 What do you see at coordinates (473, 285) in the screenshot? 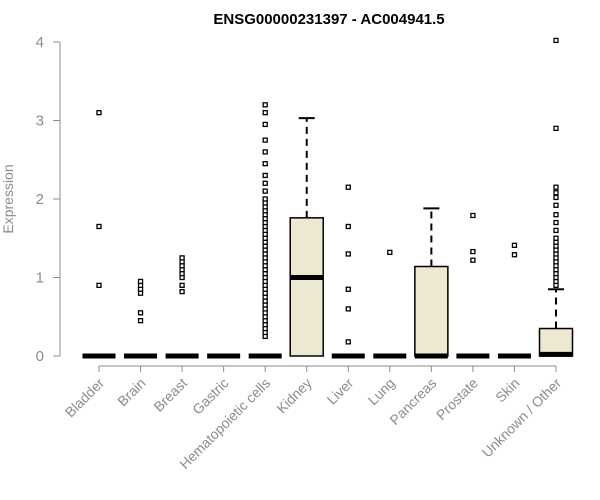
I see `box-prostate` at bounding box center [473, 285].